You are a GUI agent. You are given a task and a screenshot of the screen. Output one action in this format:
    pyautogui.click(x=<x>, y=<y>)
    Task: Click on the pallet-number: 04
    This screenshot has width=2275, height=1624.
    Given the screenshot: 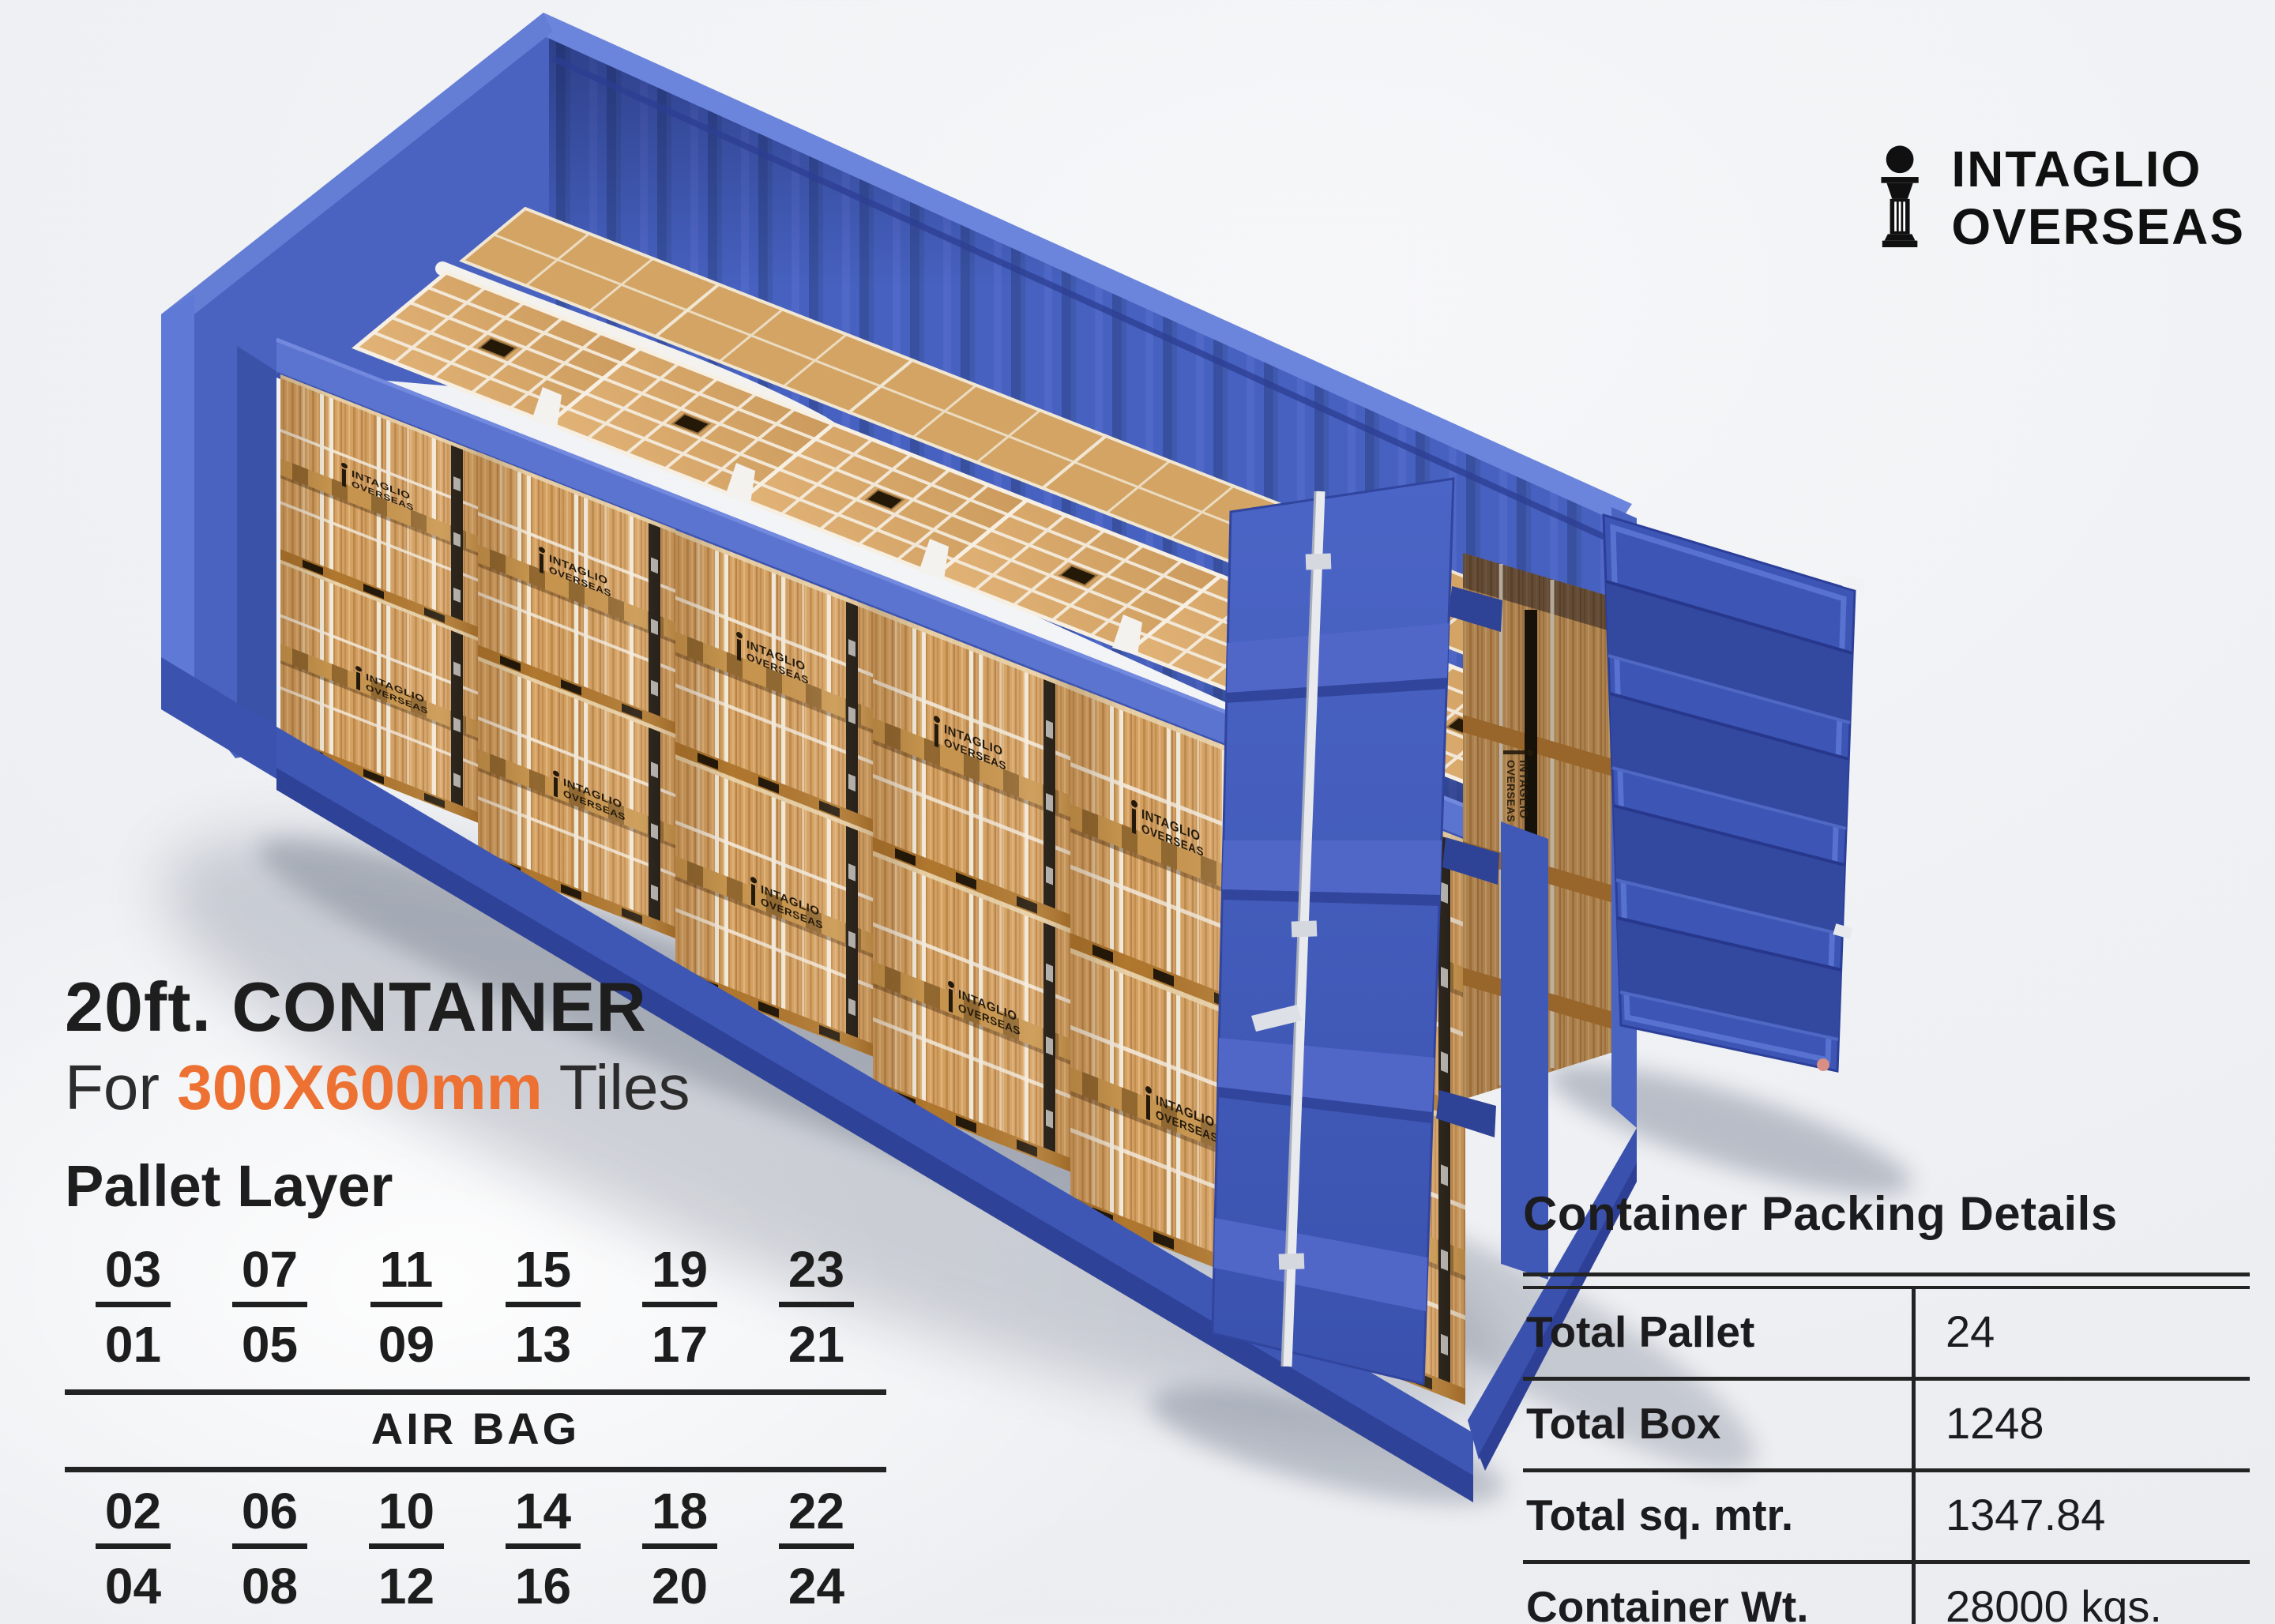 What is the action you would take?
    pyautogui.click(x=133, y=1586)
    